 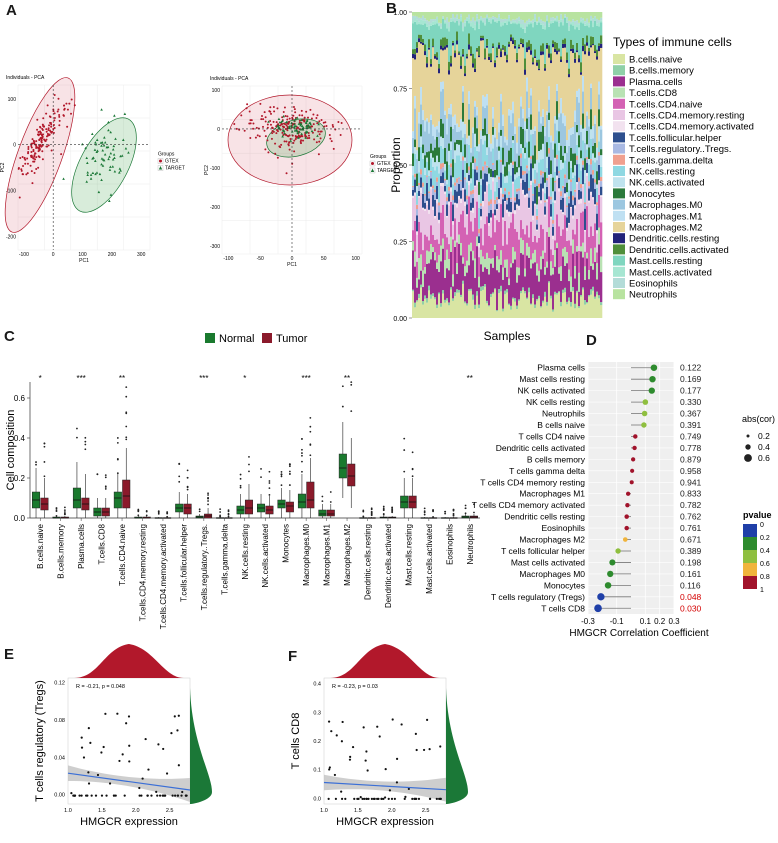 What do you see at coordinates (671, 160) in the screenshot?
I see `stacked-legend-label: T.cells.gamma.delta` at bounding box center [671, 160].